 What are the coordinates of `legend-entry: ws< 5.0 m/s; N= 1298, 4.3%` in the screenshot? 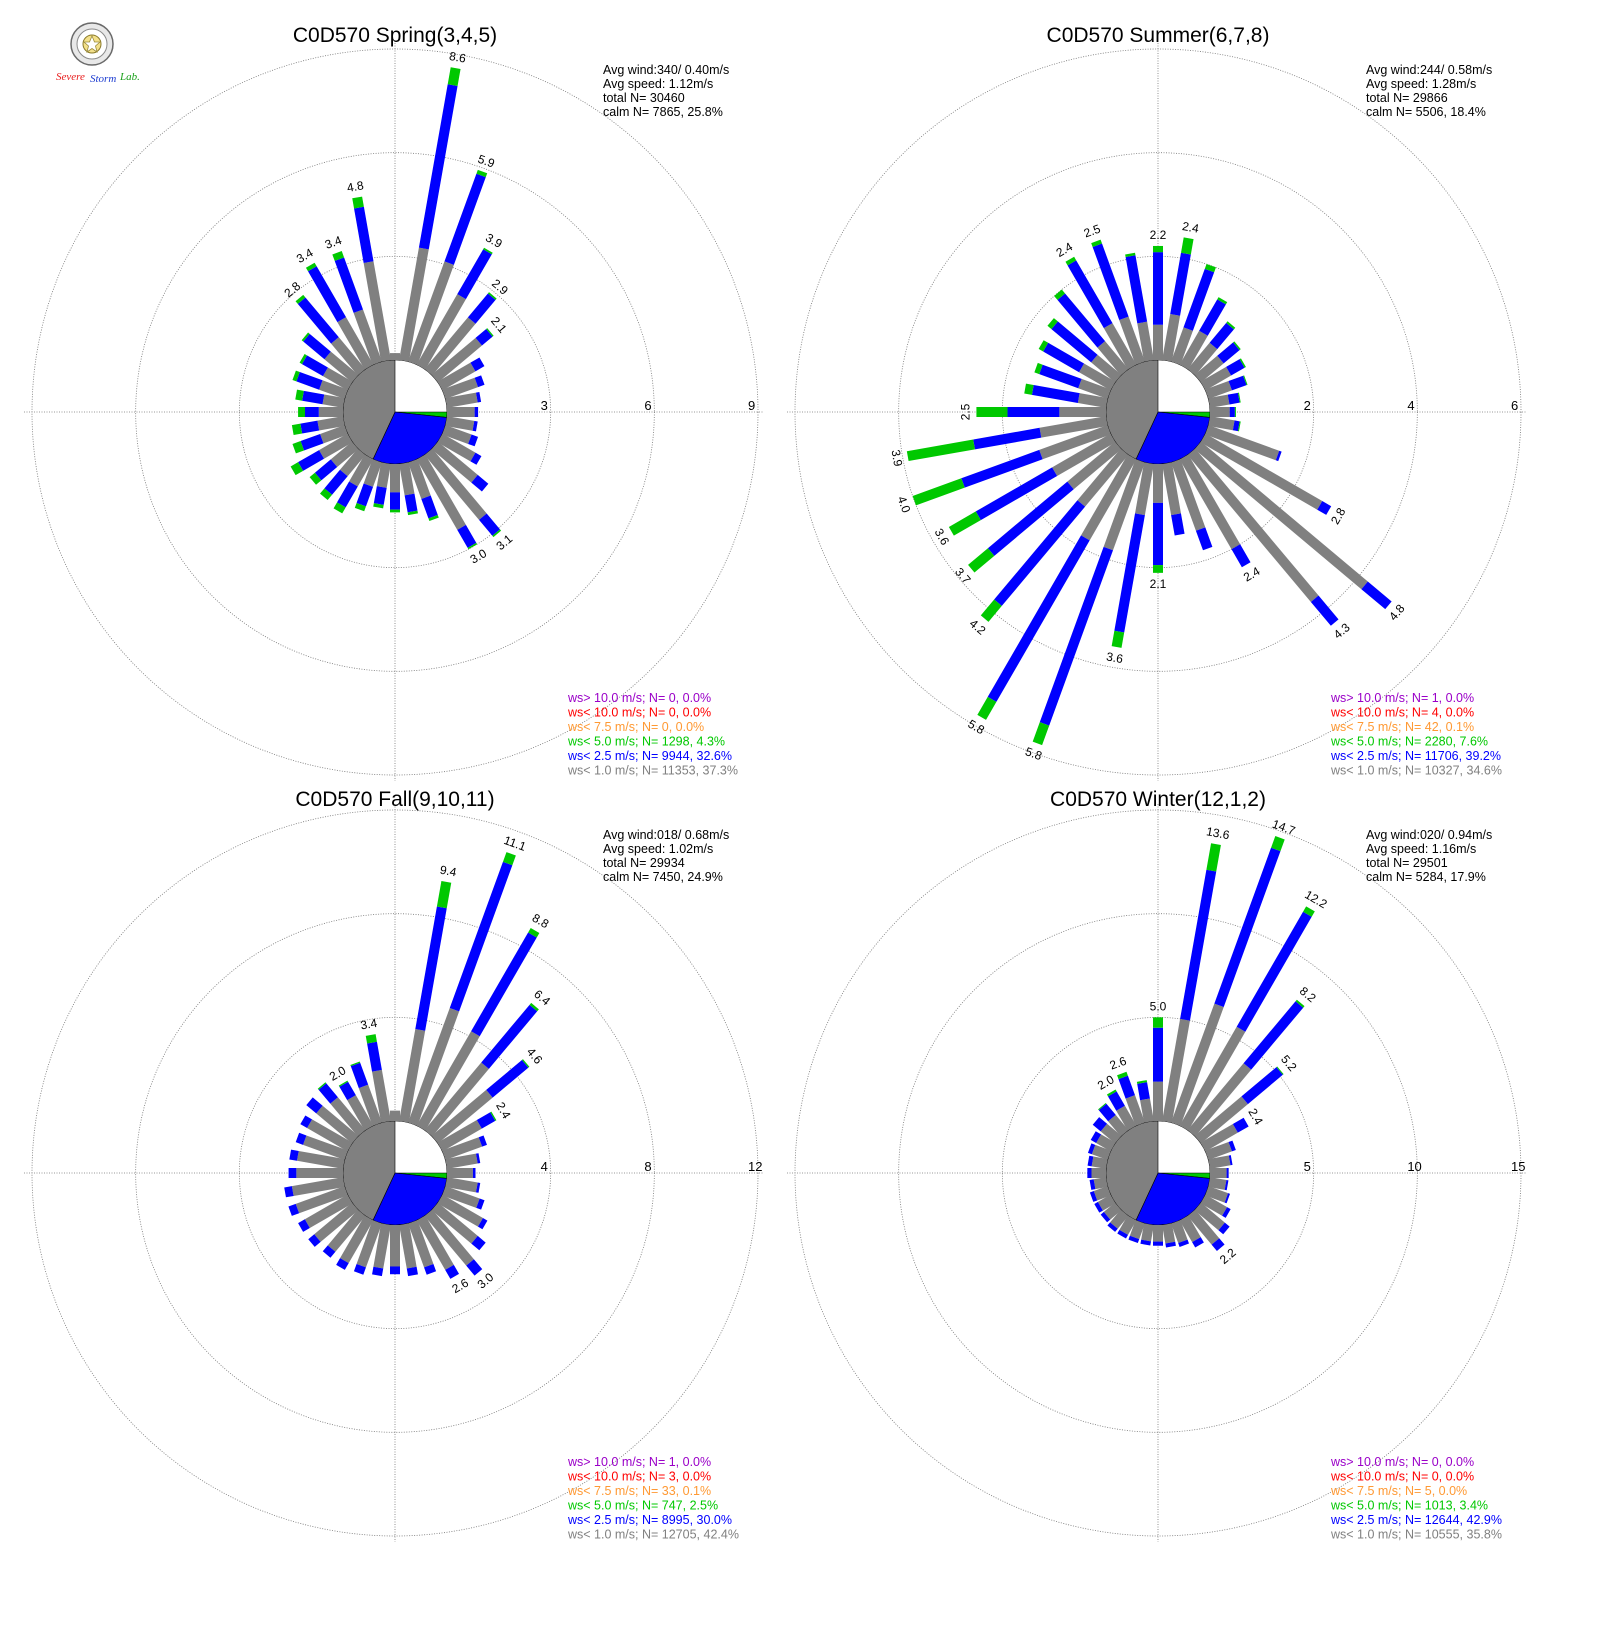 It's located at (646, 742).